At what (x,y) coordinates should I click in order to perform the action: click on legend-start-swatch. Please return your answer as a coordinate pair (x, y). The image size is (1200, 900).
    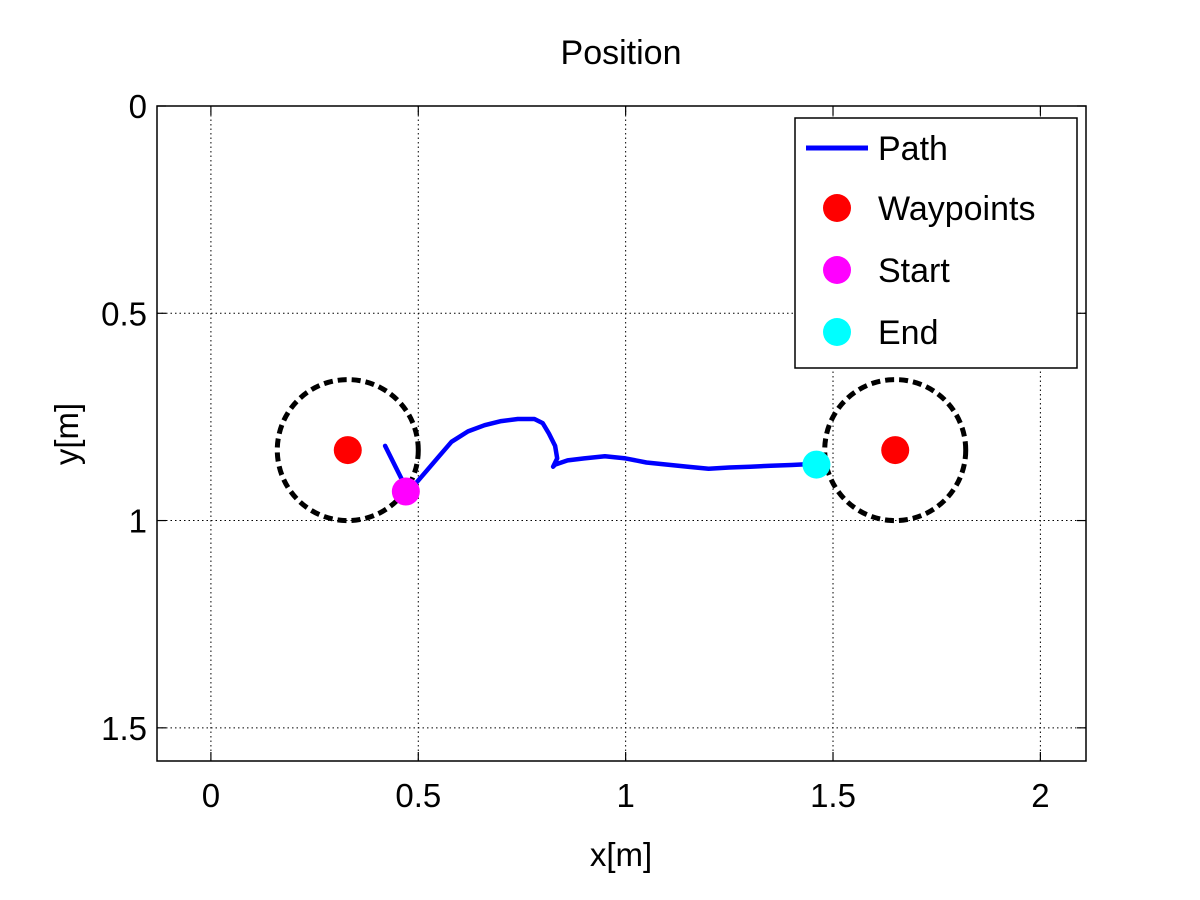
    Looking at the image, I should click on (837, 270).